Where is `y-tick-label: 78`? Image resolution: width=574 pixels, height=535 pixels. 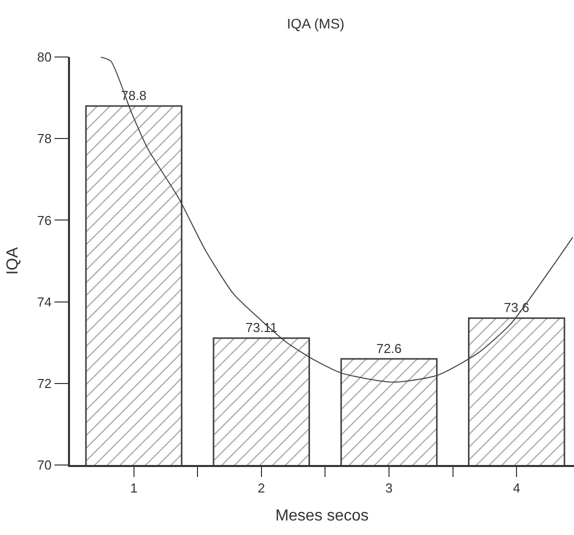
y-tick-label: 78 is located at coordinates (44, 138).